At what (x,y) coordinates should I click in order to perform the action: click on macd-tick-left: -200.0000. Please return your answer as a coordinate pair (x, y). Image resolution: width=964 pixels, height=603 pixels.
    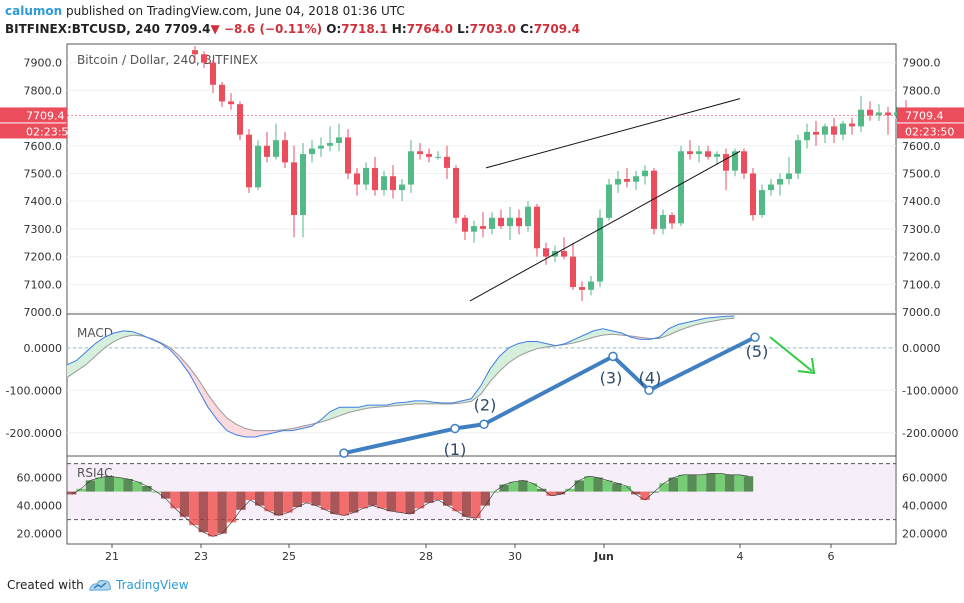
    Looking at the image, I should click on (34, 433).